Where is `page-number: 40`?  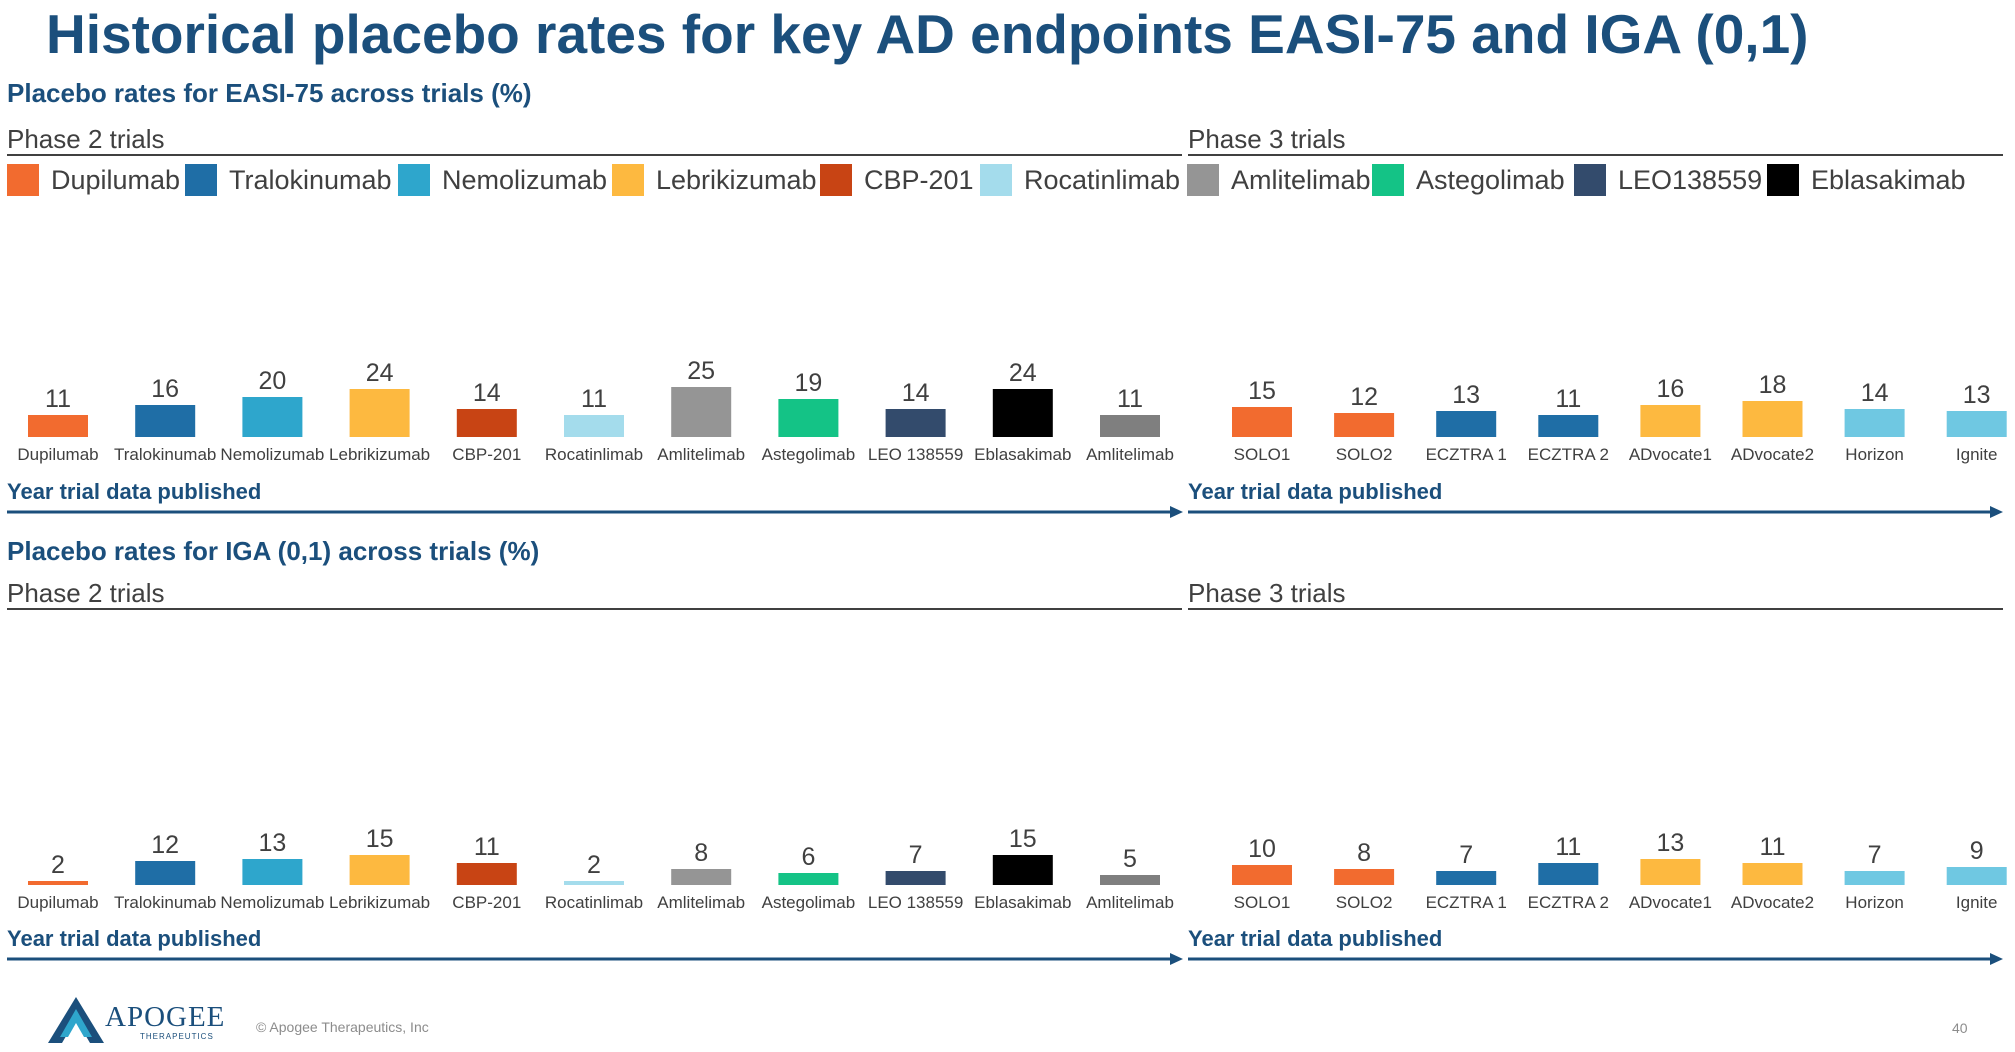 page-number: 40 is located at coordinates (1960, 1028).